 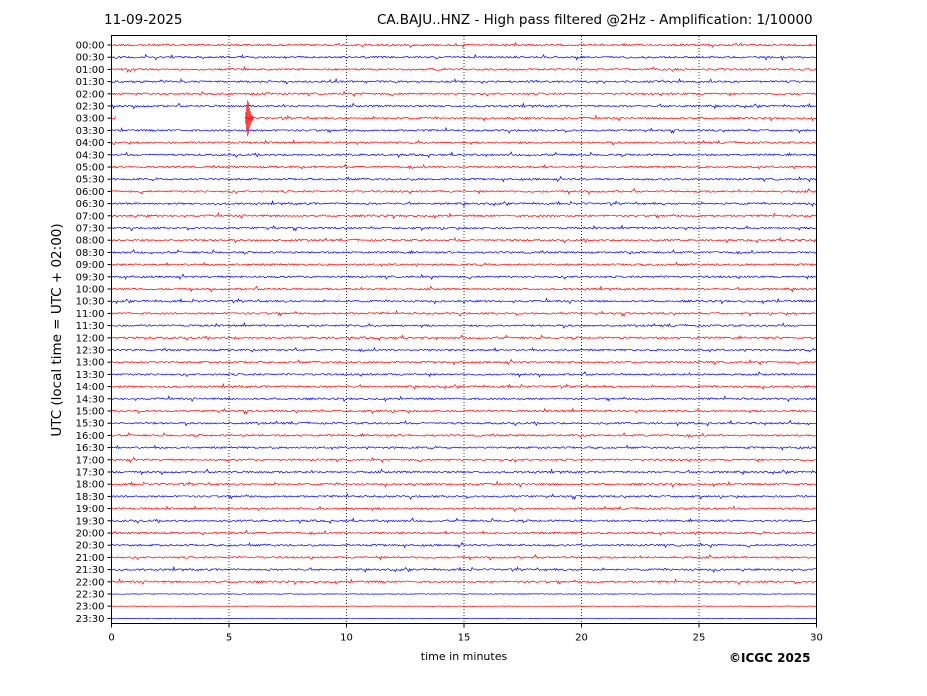 I want to click on y-tick-label: 02:00, so click(x=90, y=94).